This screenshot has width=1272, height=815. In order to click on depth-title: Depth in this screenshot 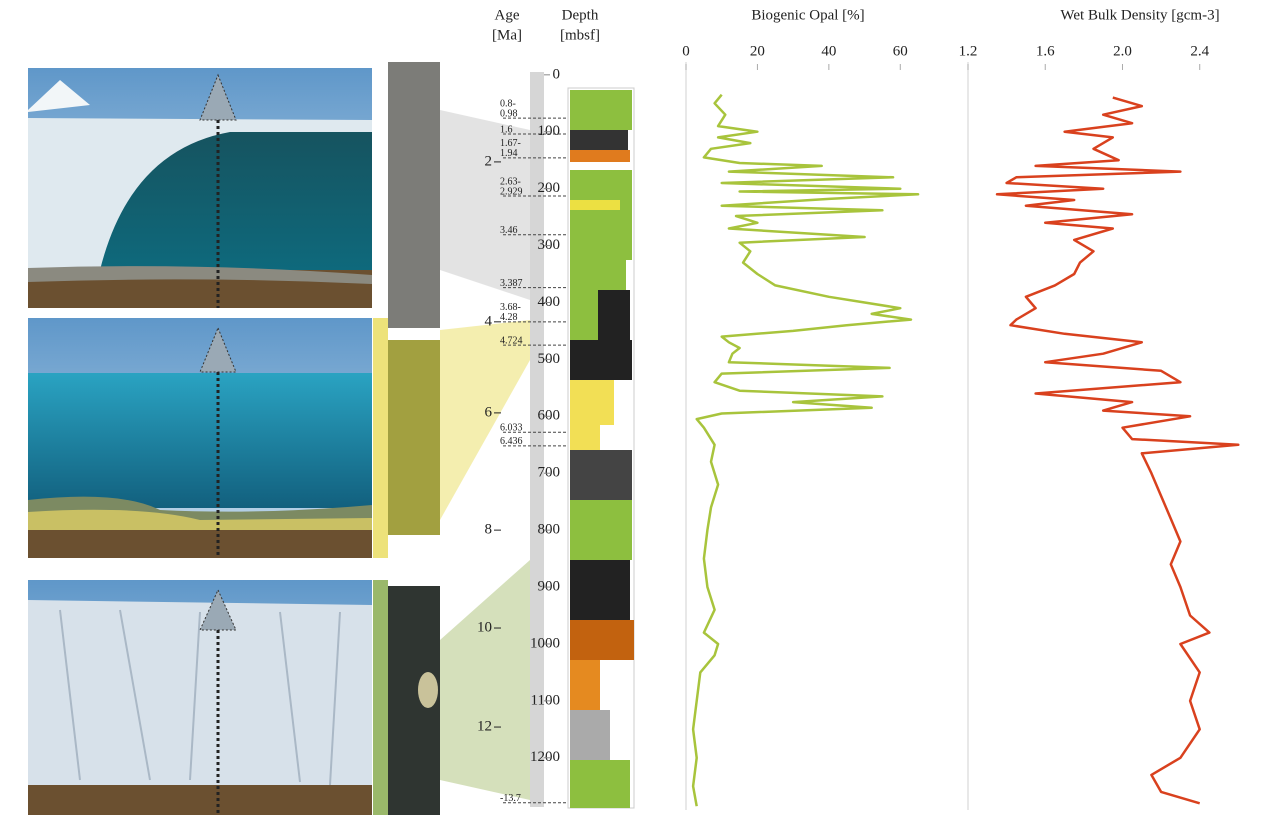, I will do `click(580, 15)`.